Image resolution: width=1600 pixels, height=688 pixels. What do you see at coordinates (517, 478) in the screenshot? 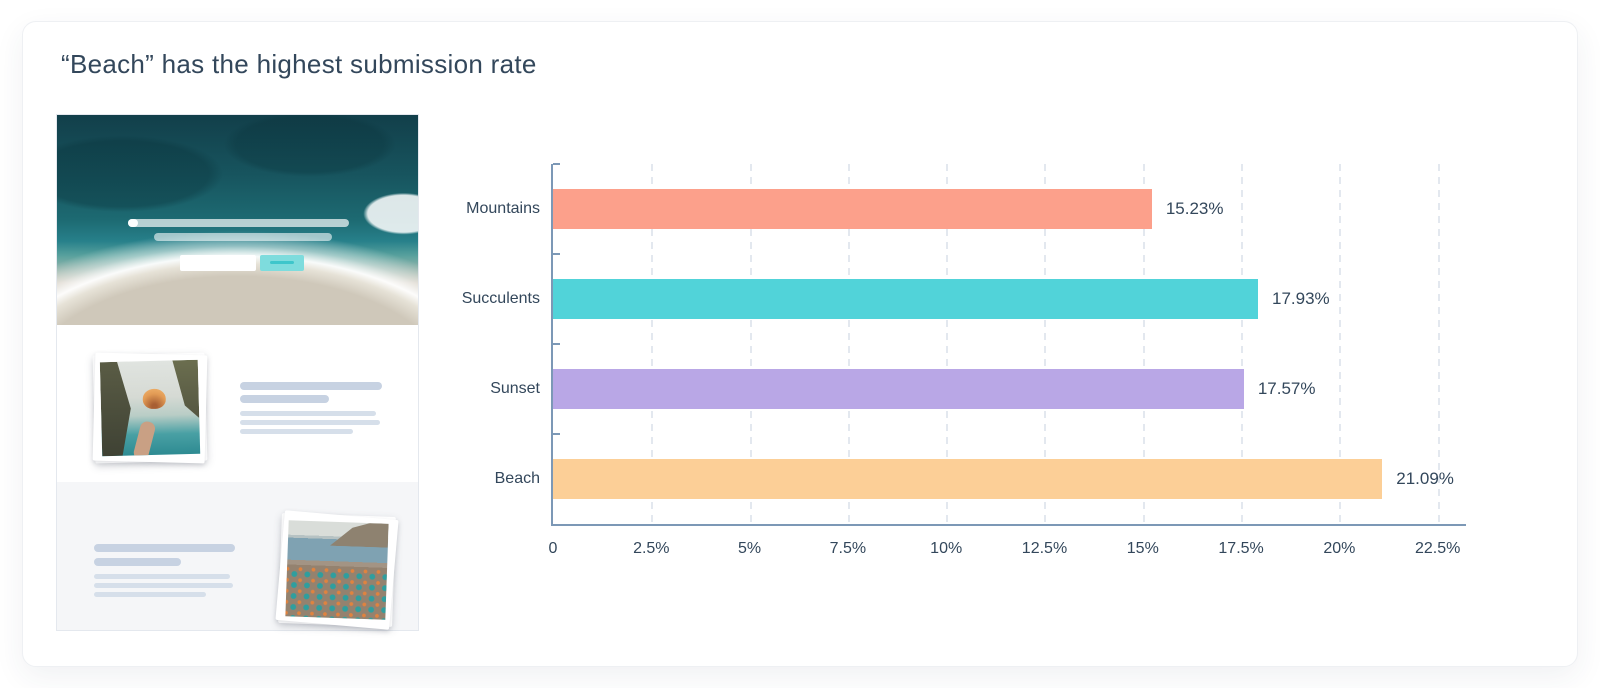
I see `category-label-beach: Beach` at bounding box center [517, 478].